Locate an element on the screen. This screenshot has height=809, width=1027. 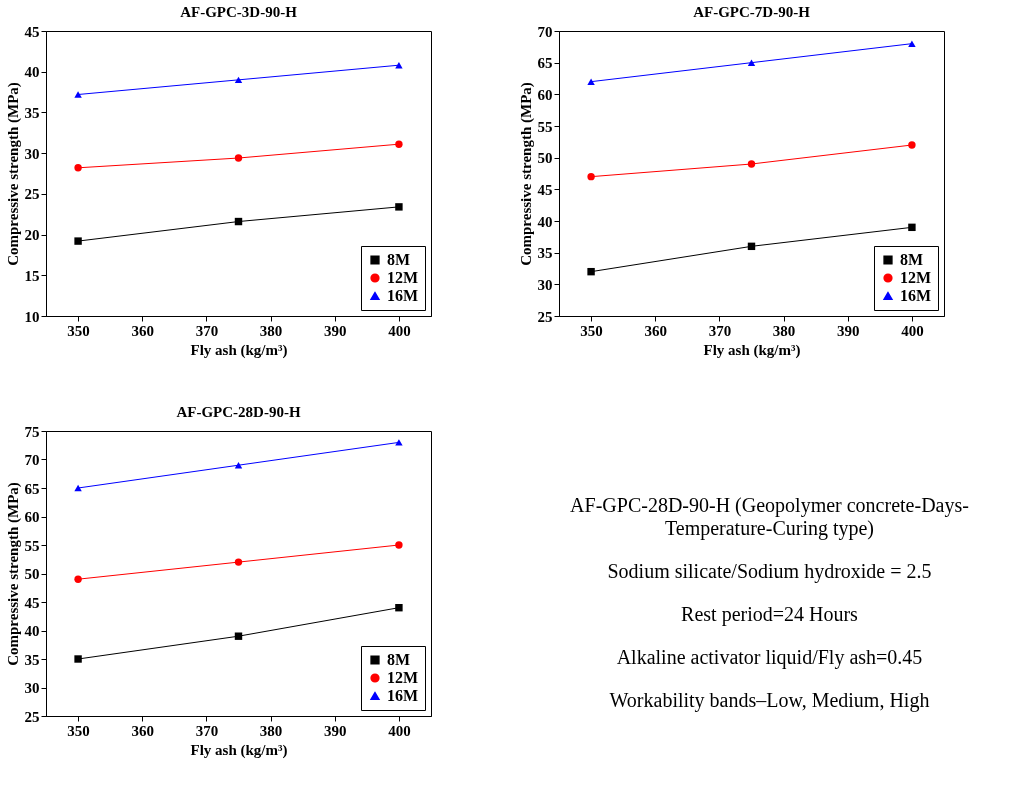
text: Rest period=24 Hours is located at coordinates (769, 614).